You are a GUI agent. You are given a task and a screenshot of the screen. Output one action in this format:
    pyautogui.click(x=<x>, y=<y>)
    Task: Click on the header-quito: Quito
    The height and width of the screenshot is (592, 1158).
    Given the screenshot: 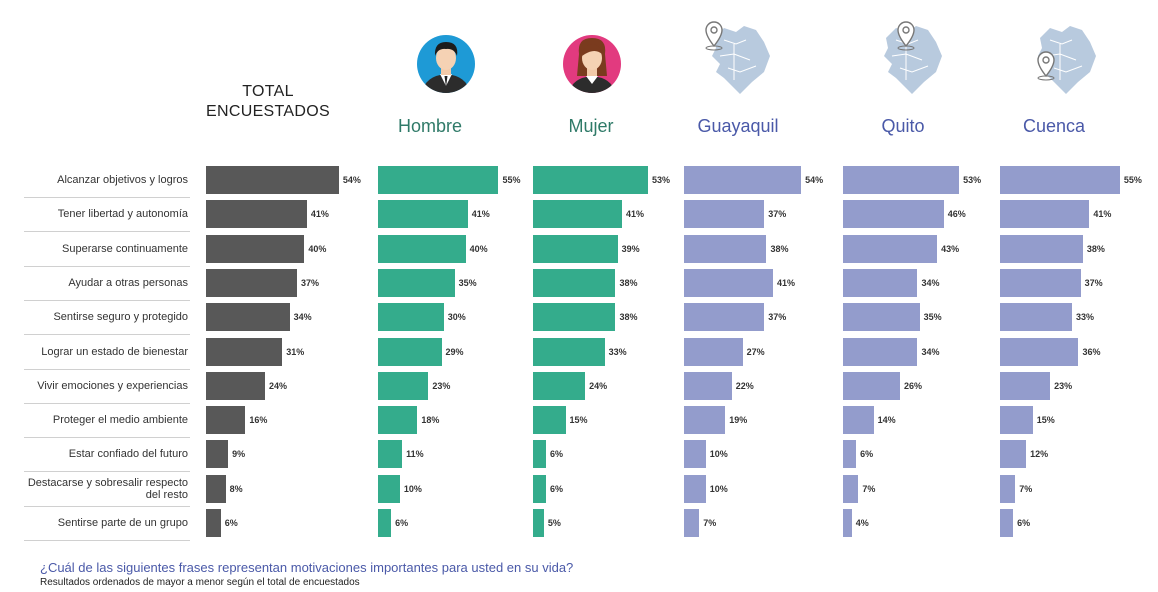 What is the action you would take?
    pyautogui.click(x=903, y=126)
    